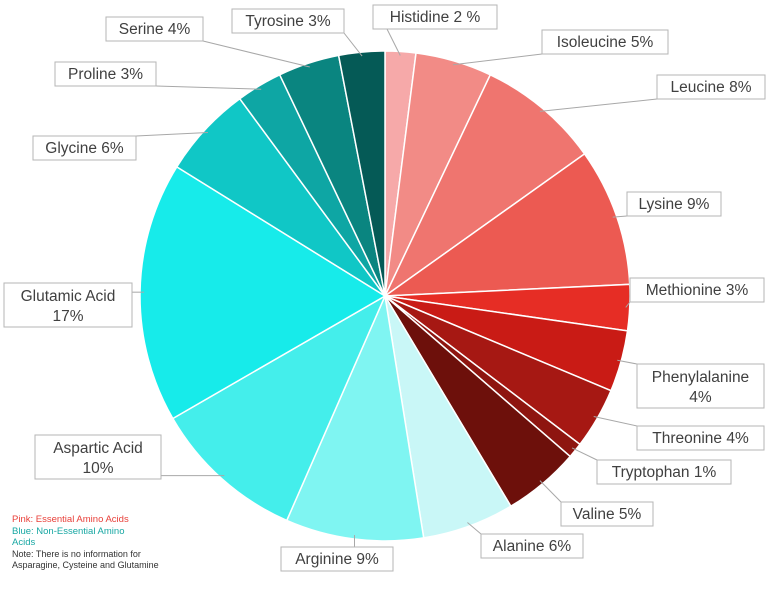  I want to click on slice-label-1: Histidine 2 %, so click(435, 17).